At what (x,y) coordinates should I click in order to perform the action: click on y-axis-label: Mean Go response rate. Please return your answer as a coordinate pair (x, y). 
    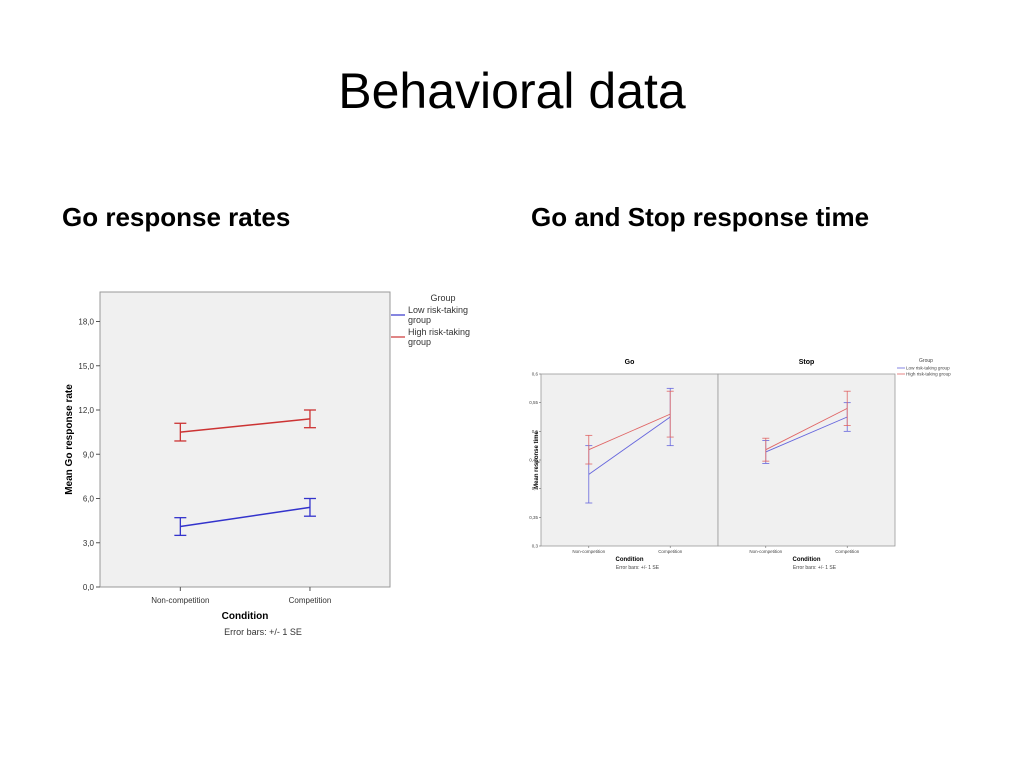
    Looking at the image, I should click on (69, 439).